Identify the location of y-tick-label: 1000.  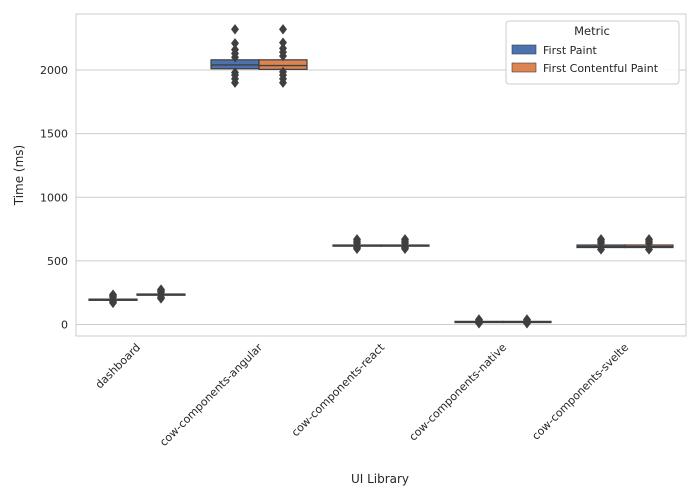
(54, 197).